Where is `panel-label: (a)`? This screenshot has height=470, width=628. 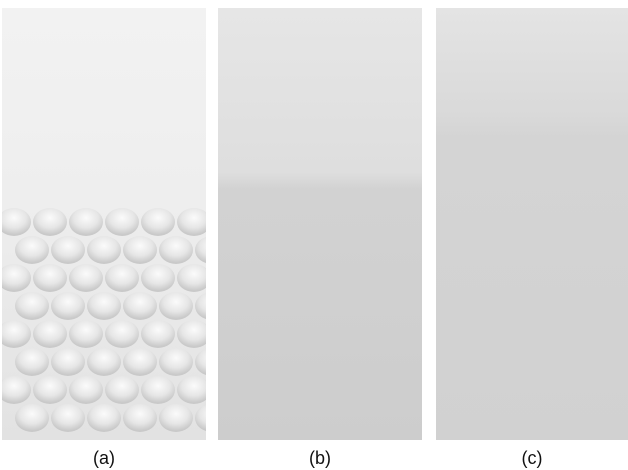
panel-label: (a) is located at coordinates (104, 458).